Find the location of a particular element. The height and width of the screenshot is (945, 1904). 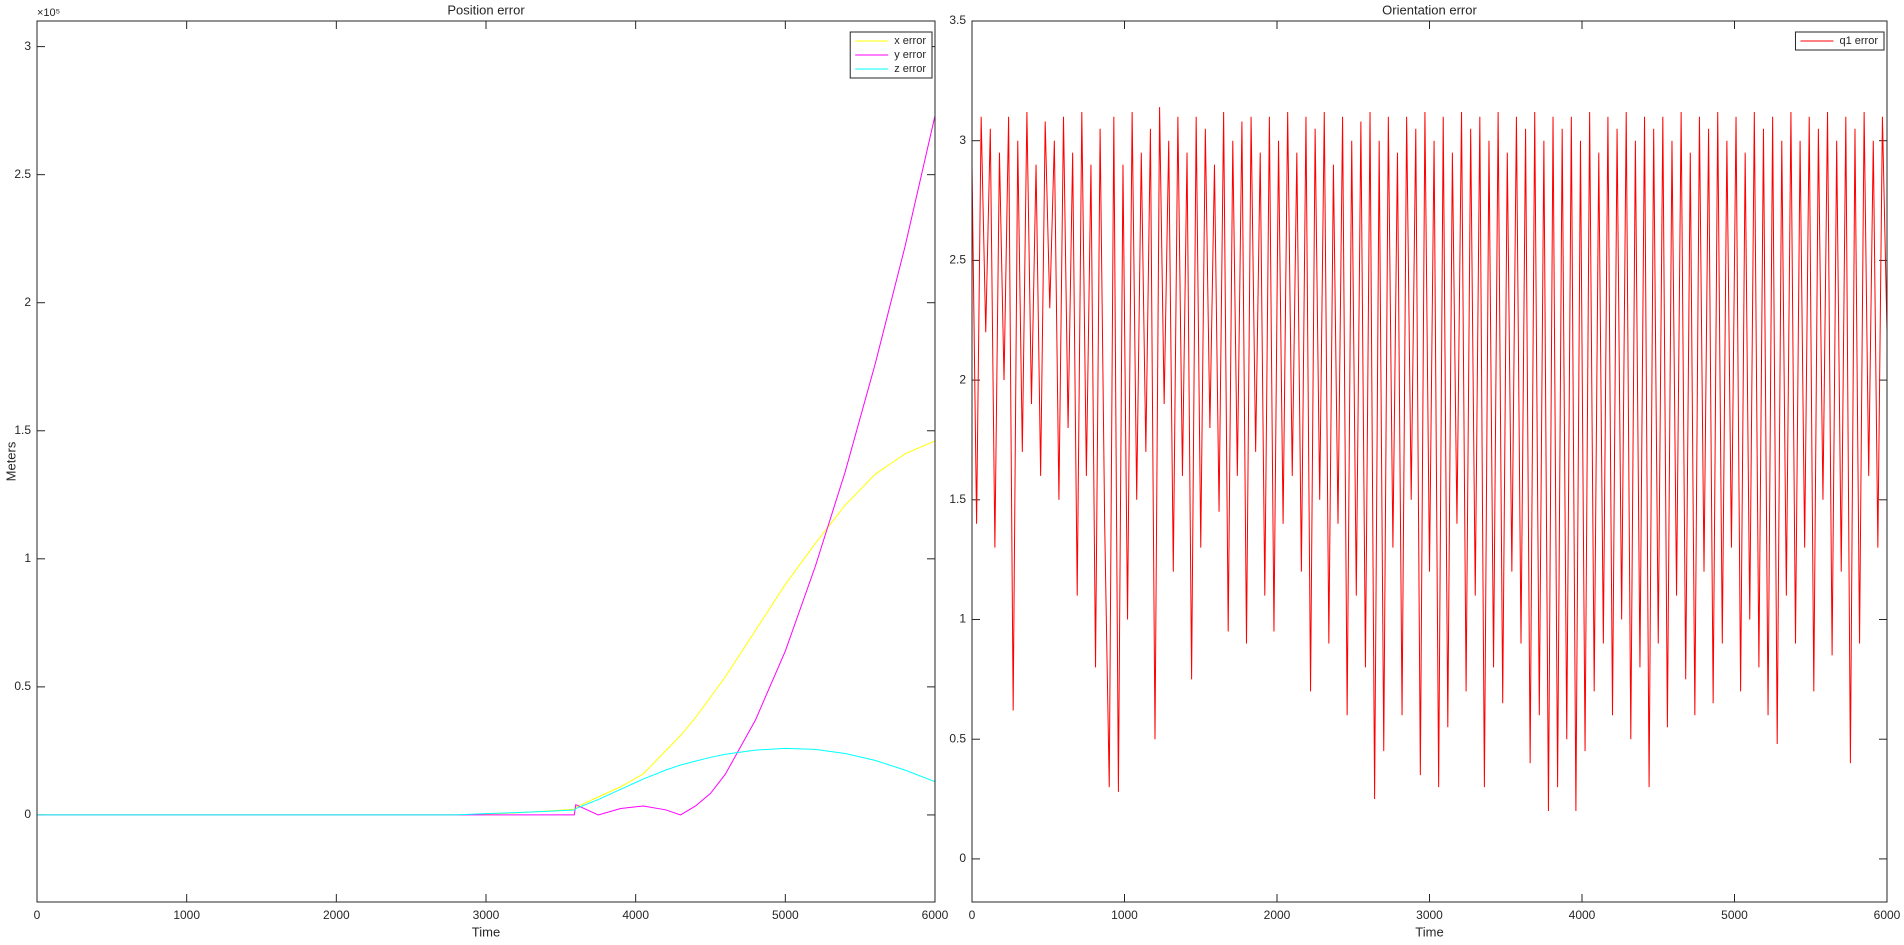

chart-title: Position error is located at coordinates (486, 9).